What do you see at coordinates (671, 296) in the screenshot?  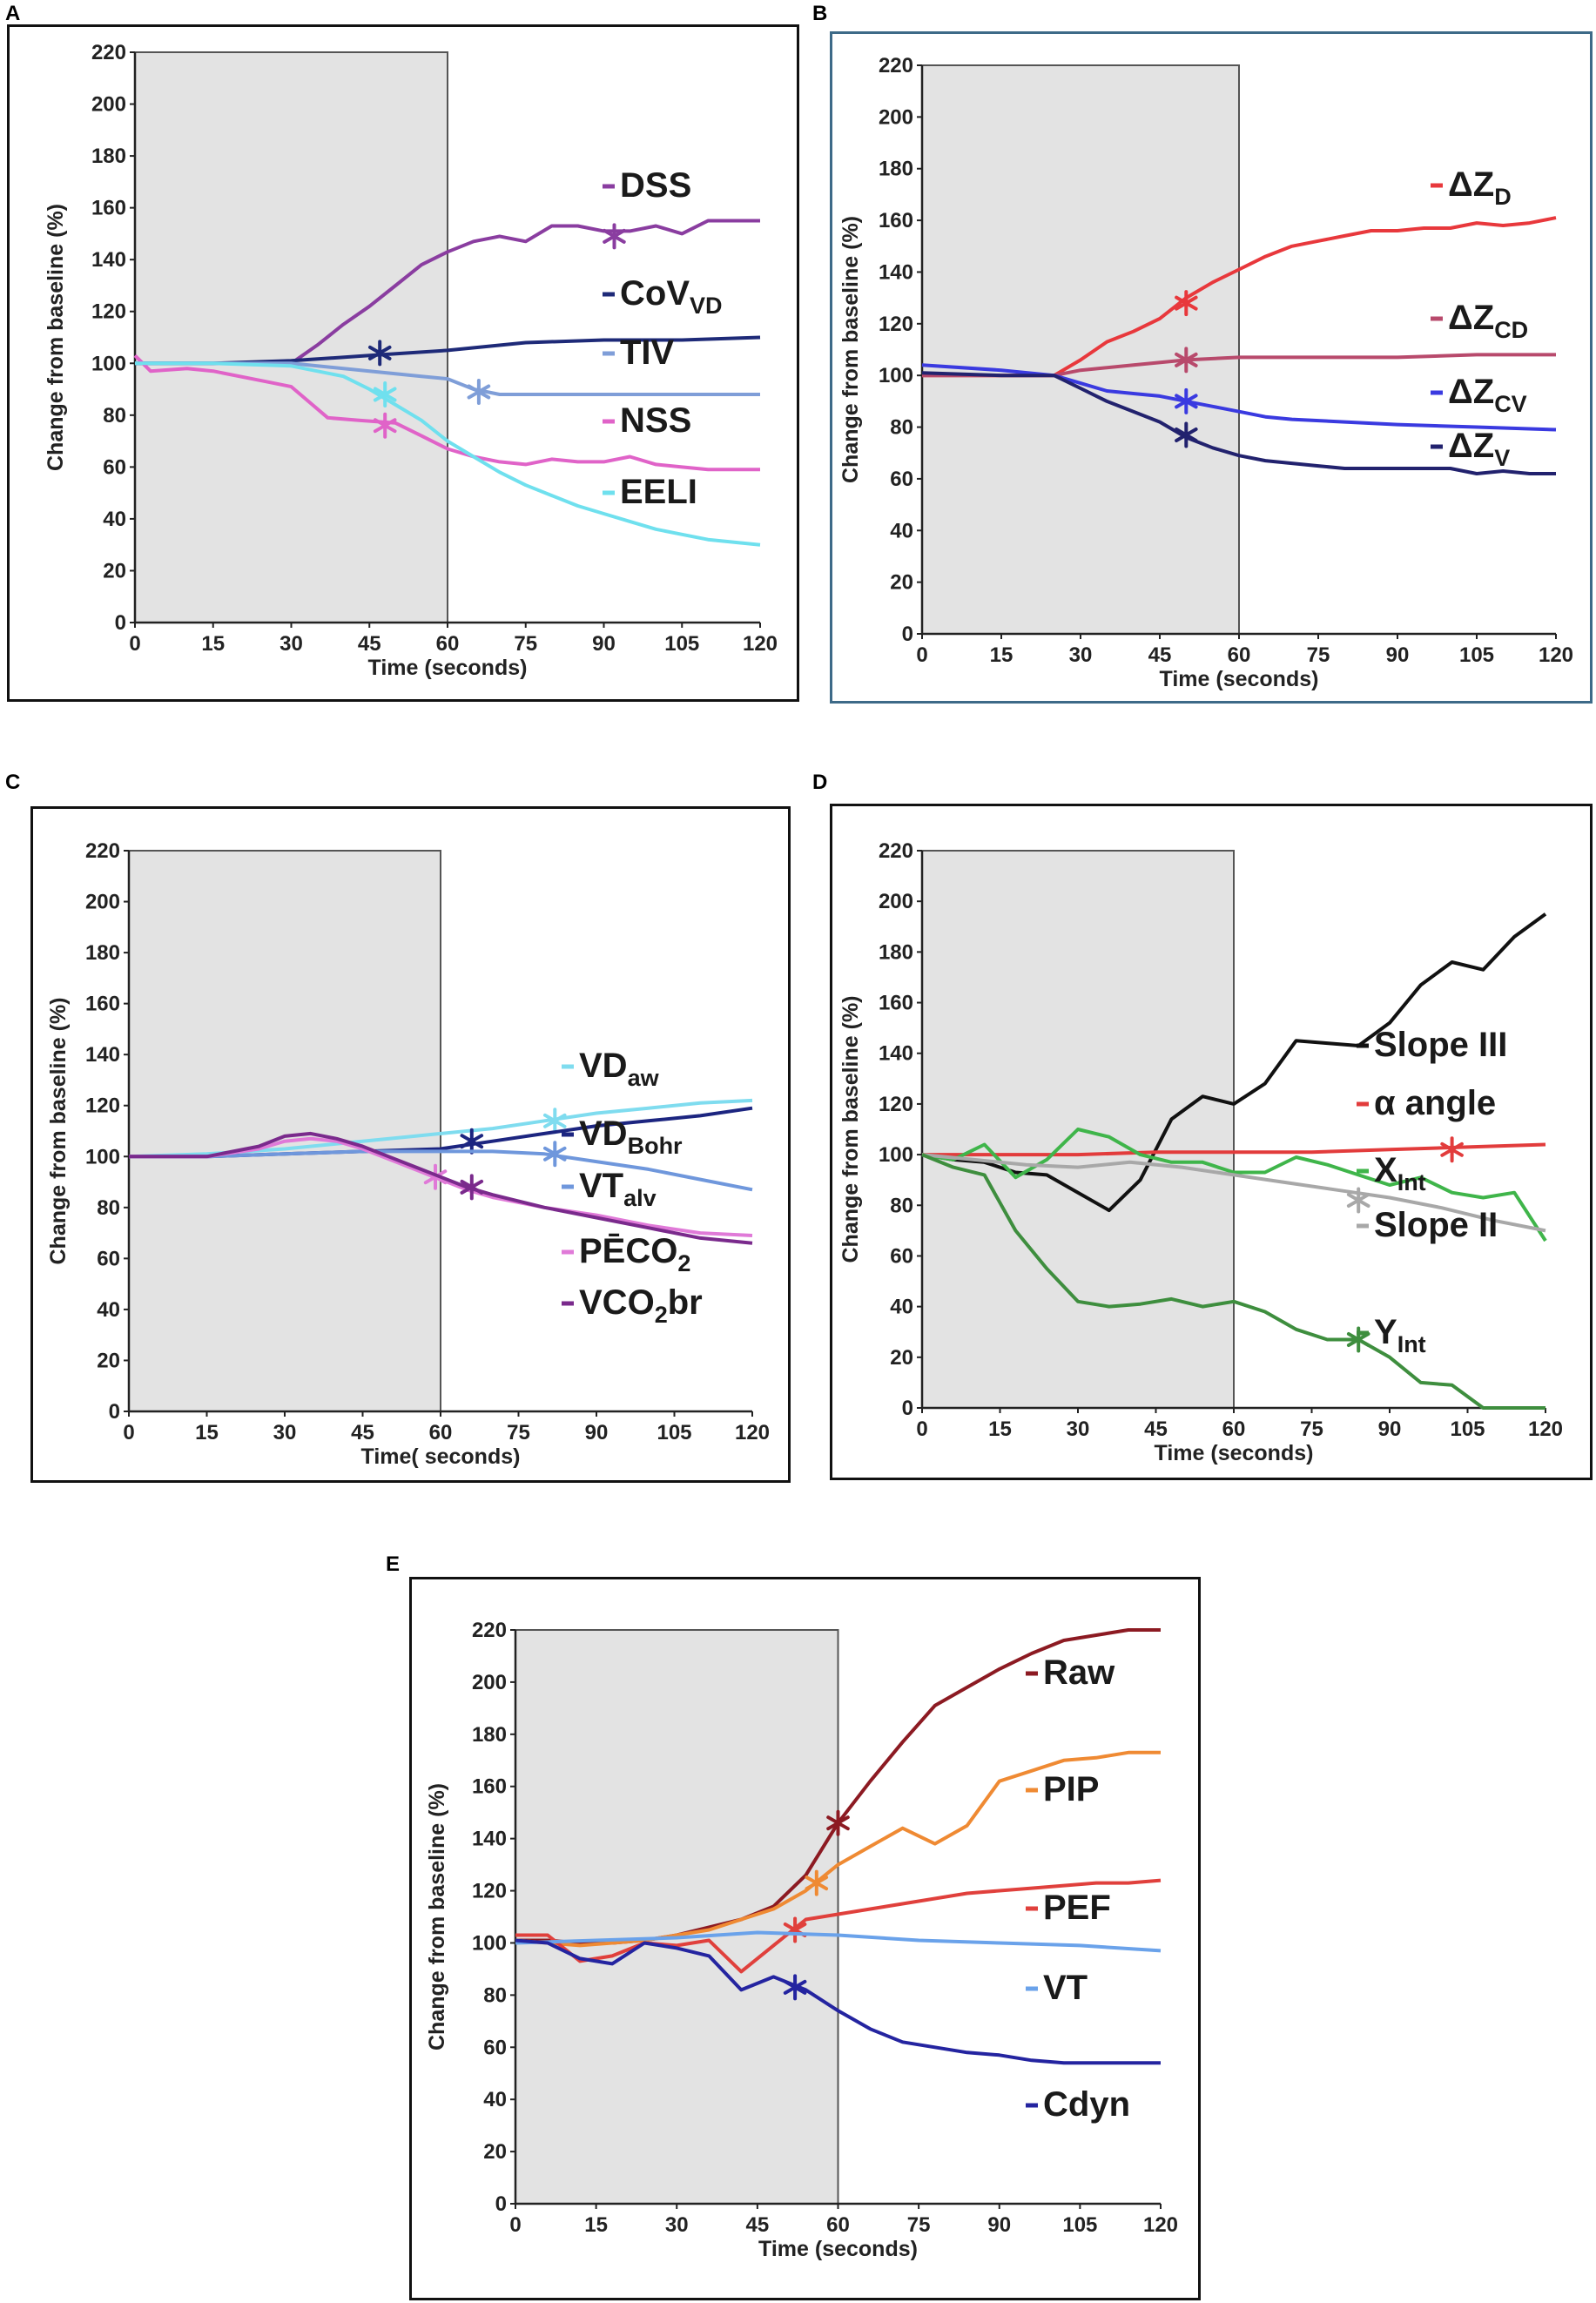 I see `legend-label-covvd: CoVVD` at bounding box center [671, 296].